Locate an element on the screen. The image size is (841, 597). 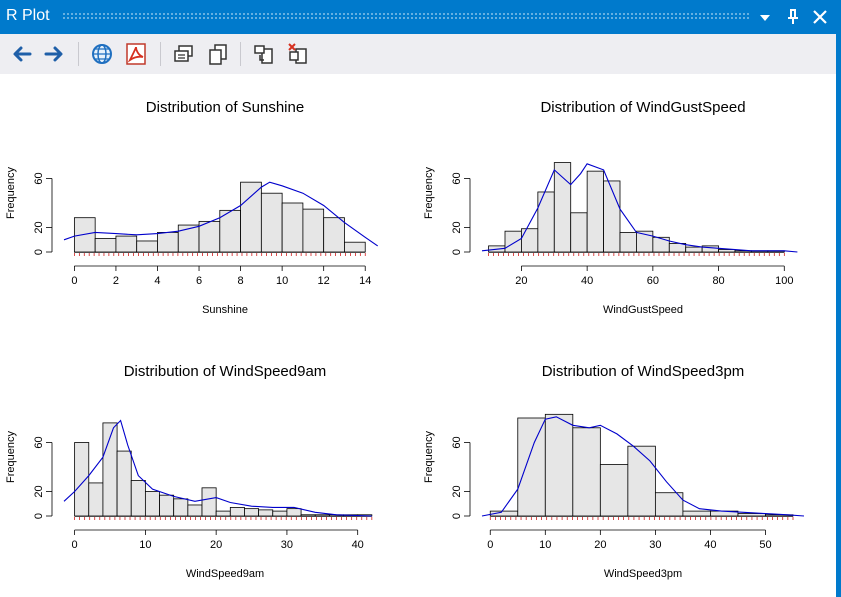
forward-arrow-icon is located at coordinates (54, 54).